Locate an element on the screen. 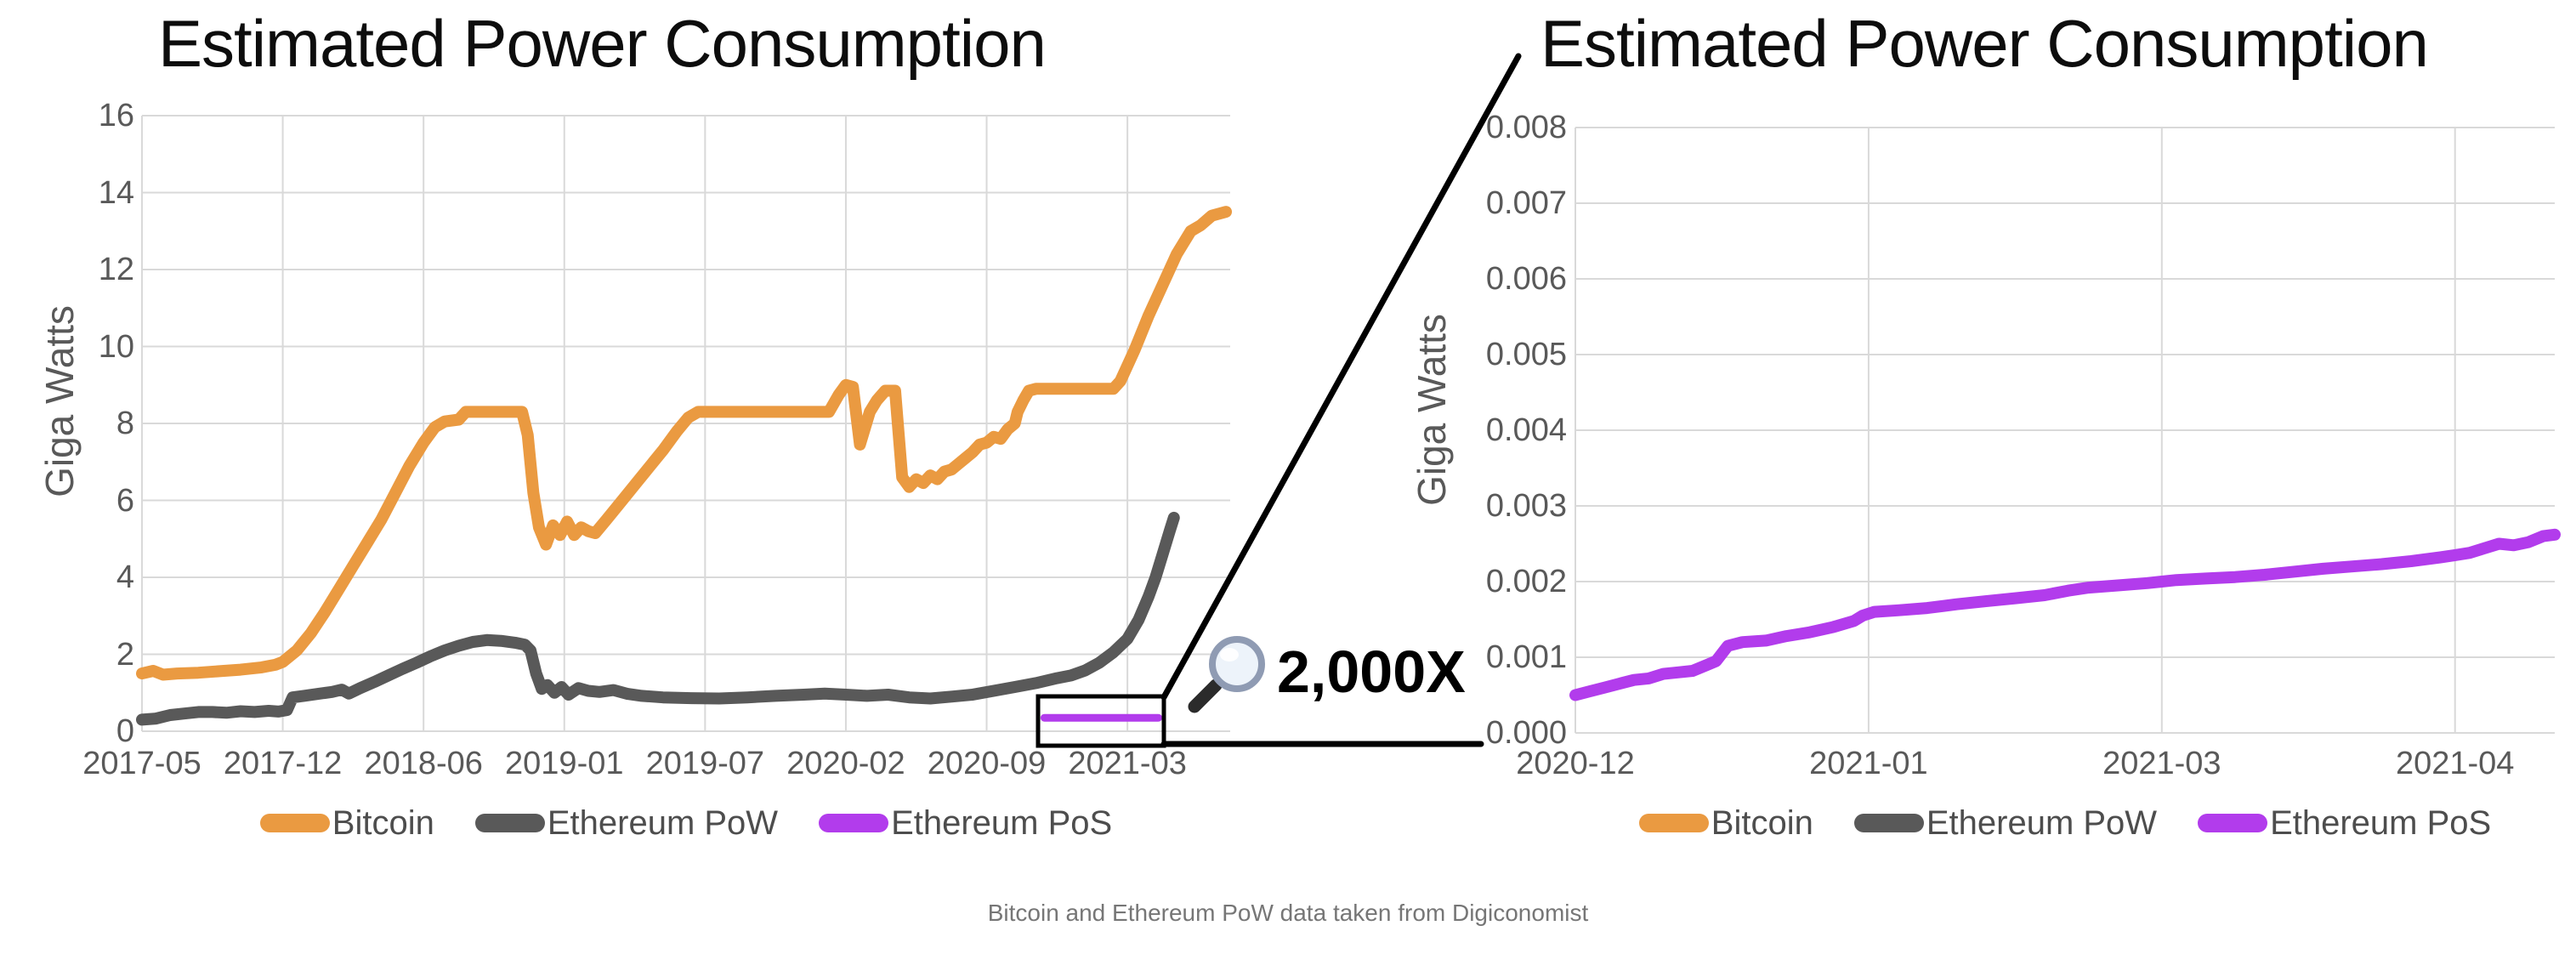 The width and height of the screenshot is (2576, 971). x-tick-label: 2020-12 is located at coordinates (1576, 763).